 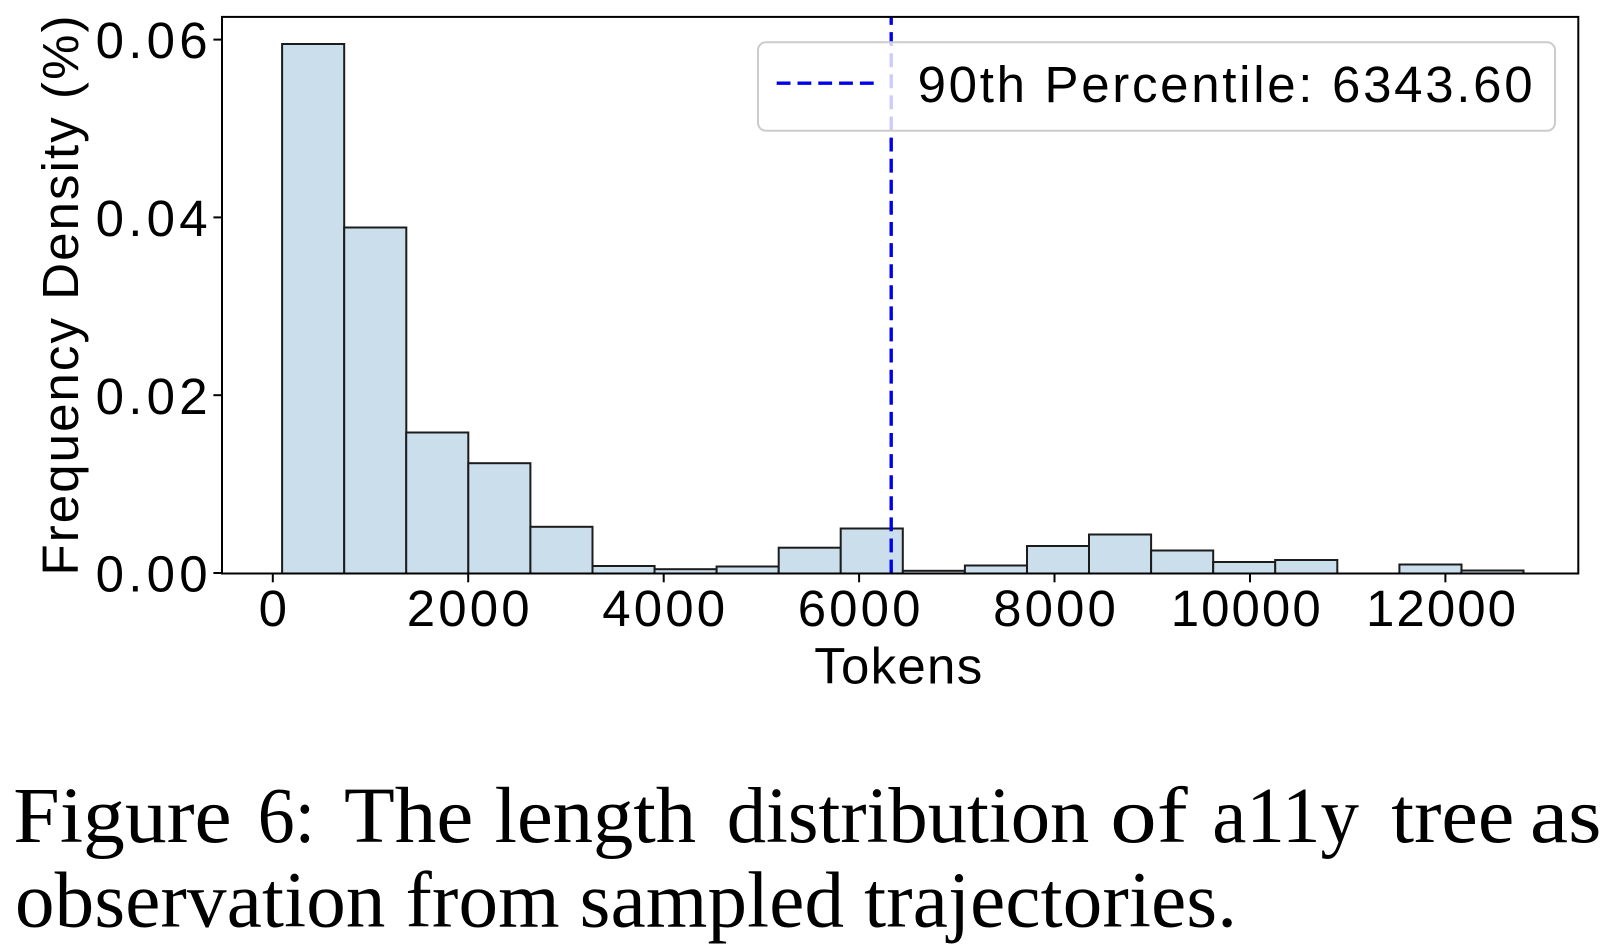 What do you see at coordinates (898, 665) in the screenshot?
I see `svg-text: Tokens` at bounding box center [898, 665].